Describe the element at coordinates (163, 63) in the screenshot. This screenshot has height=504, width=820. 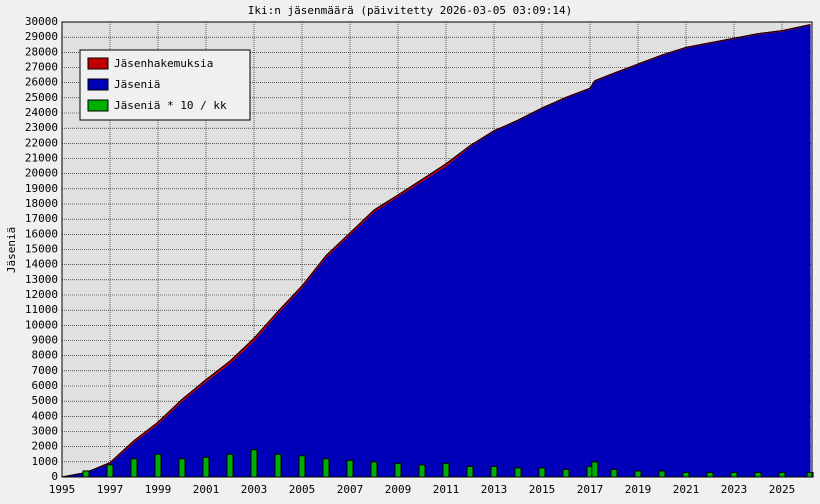
I see `legend-label: Jäsenhakemuksia` at that location.